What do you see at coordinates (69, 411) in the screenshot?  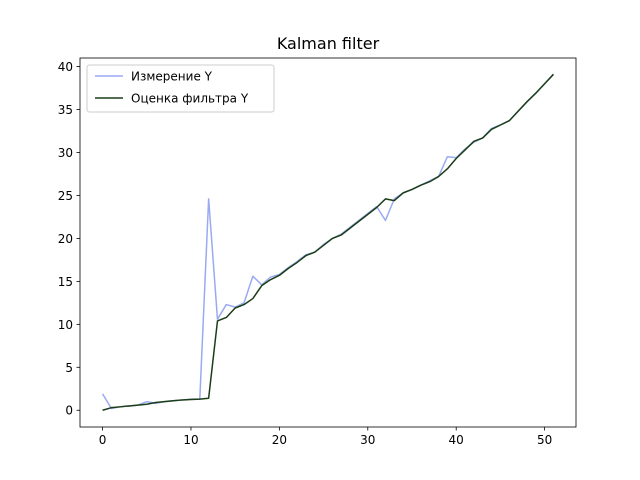 I see `y-tick-label-0: 0` at bounding box center [69, 411].